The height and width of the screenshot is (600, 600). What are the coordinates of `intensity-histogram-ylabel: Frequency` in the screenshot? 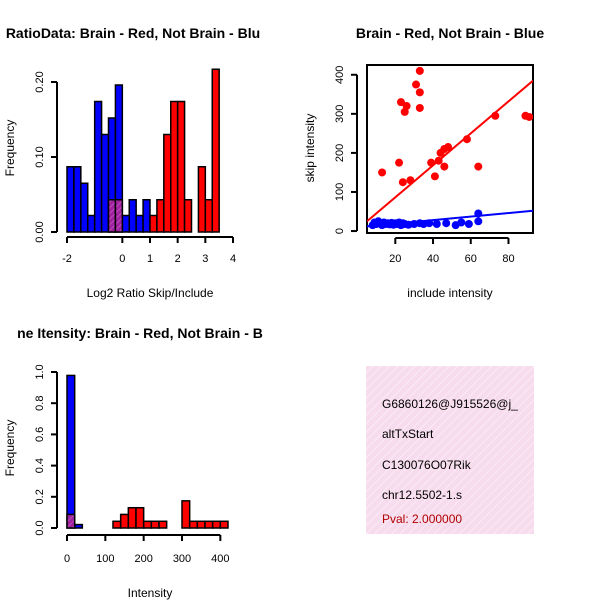 It's located at (10, 448).